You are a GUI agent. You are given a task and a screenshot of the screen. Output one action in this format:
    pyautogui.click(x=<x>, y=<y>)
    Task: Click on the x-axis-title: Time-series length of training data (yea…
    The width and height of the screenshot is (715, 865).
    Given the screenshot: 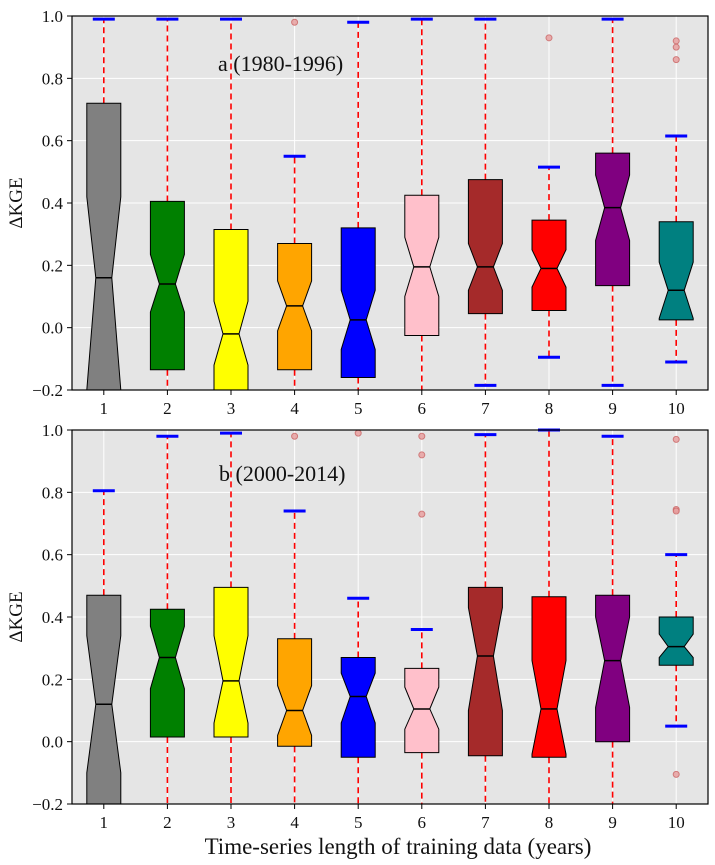 What is the action you would take?
    pyautogui.click(x=398, y=846)
    